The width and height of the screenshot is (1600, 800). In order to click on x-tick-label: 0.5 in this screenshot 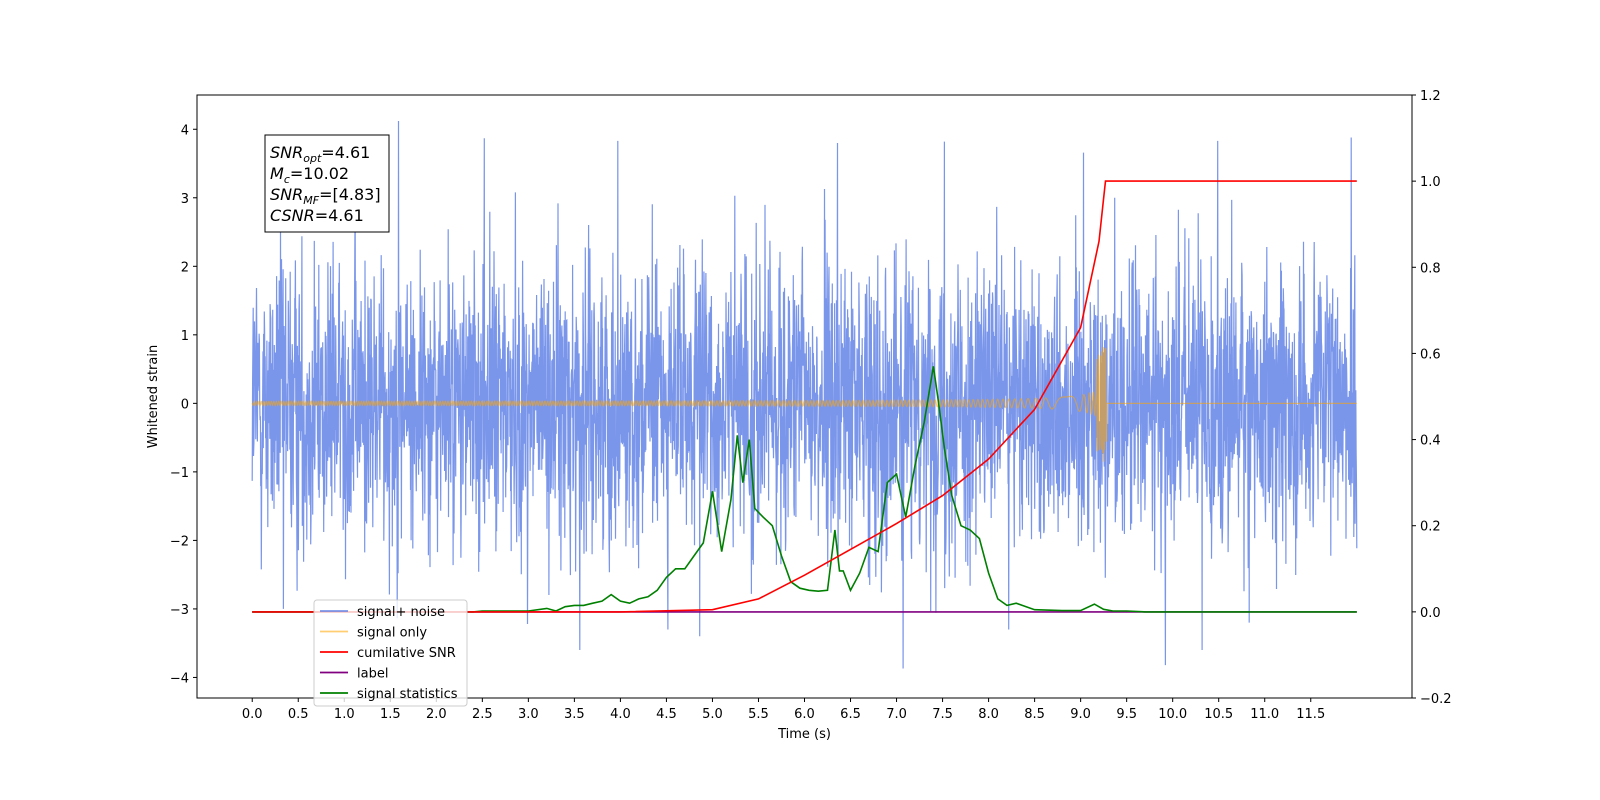, I will do `click(298, 714)`.